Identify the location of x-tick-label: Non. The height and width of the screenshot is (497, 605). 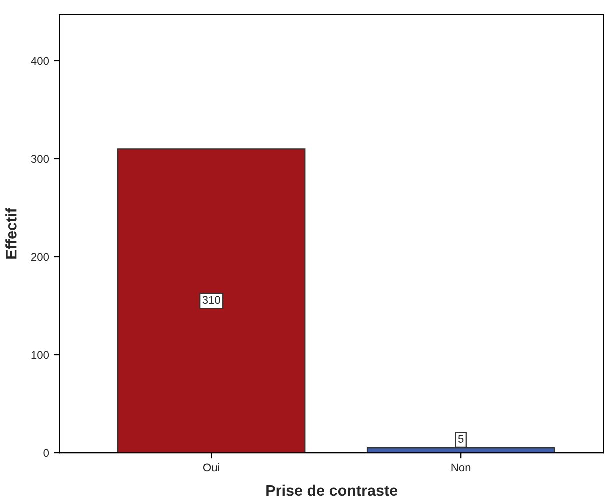
(461, 468).